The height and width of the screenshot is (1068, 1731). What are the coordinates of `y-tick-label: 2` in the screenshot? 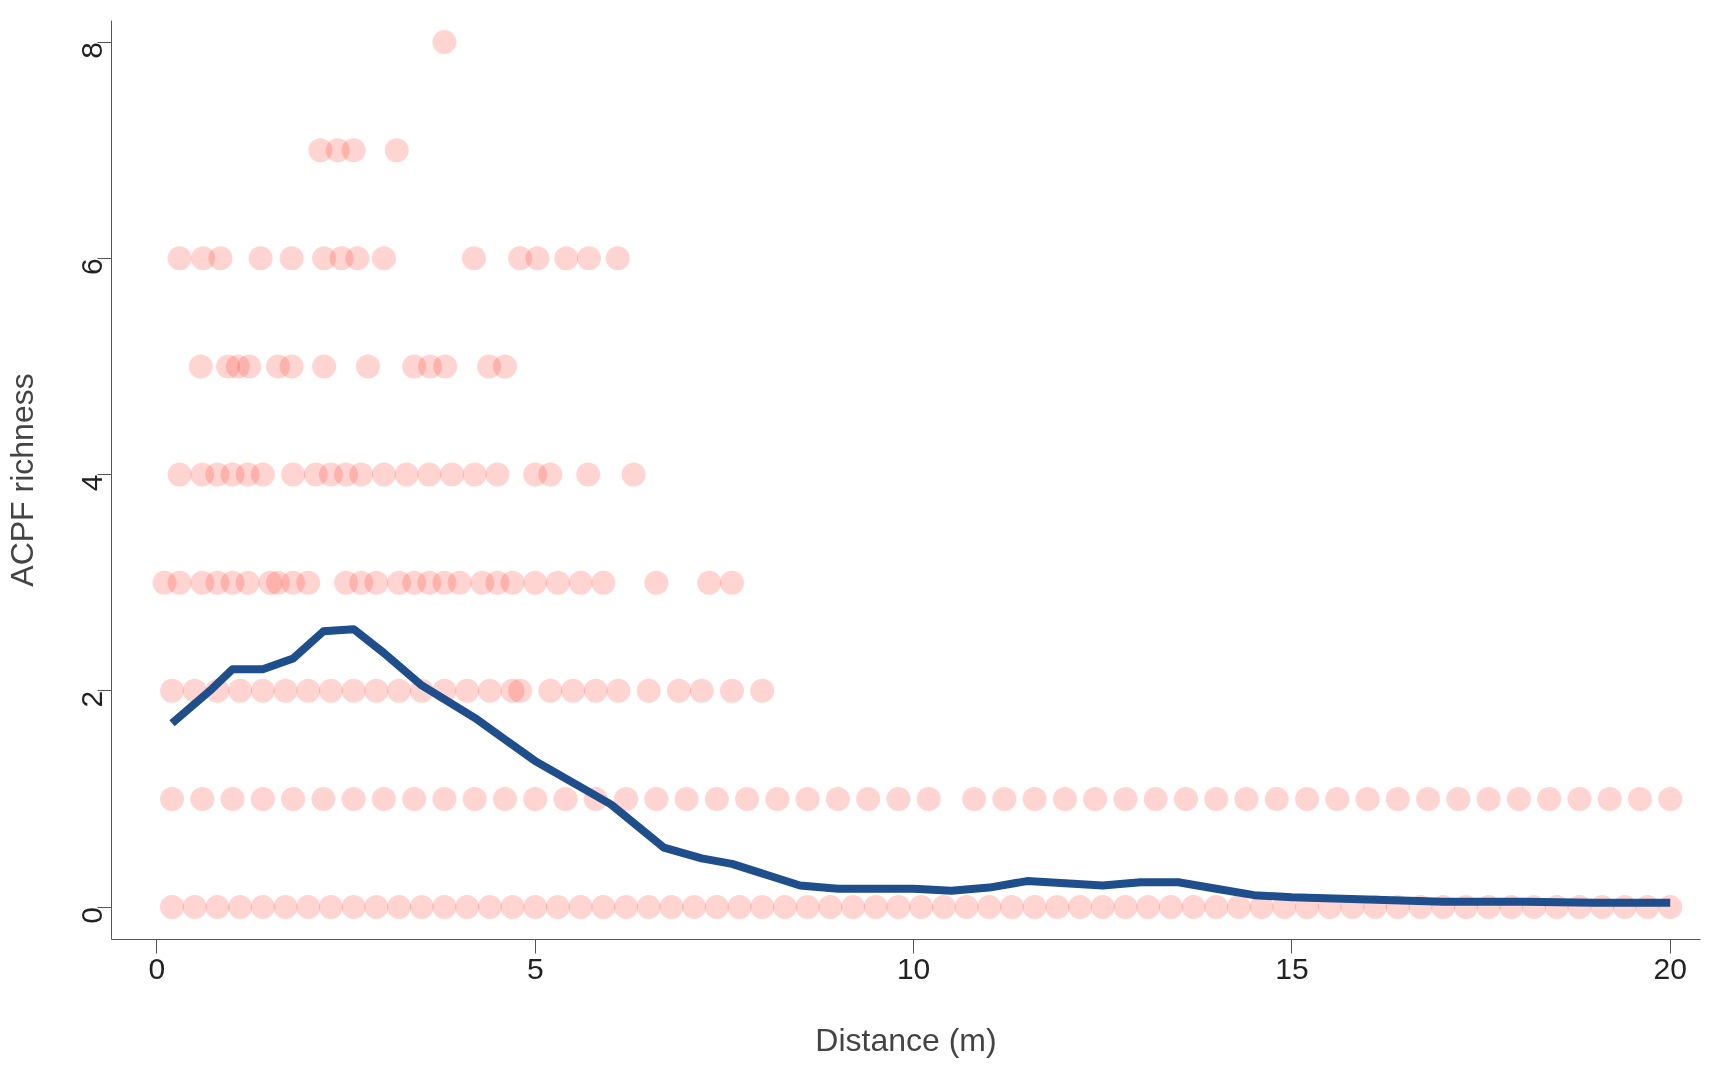 It's located at (92, 699).